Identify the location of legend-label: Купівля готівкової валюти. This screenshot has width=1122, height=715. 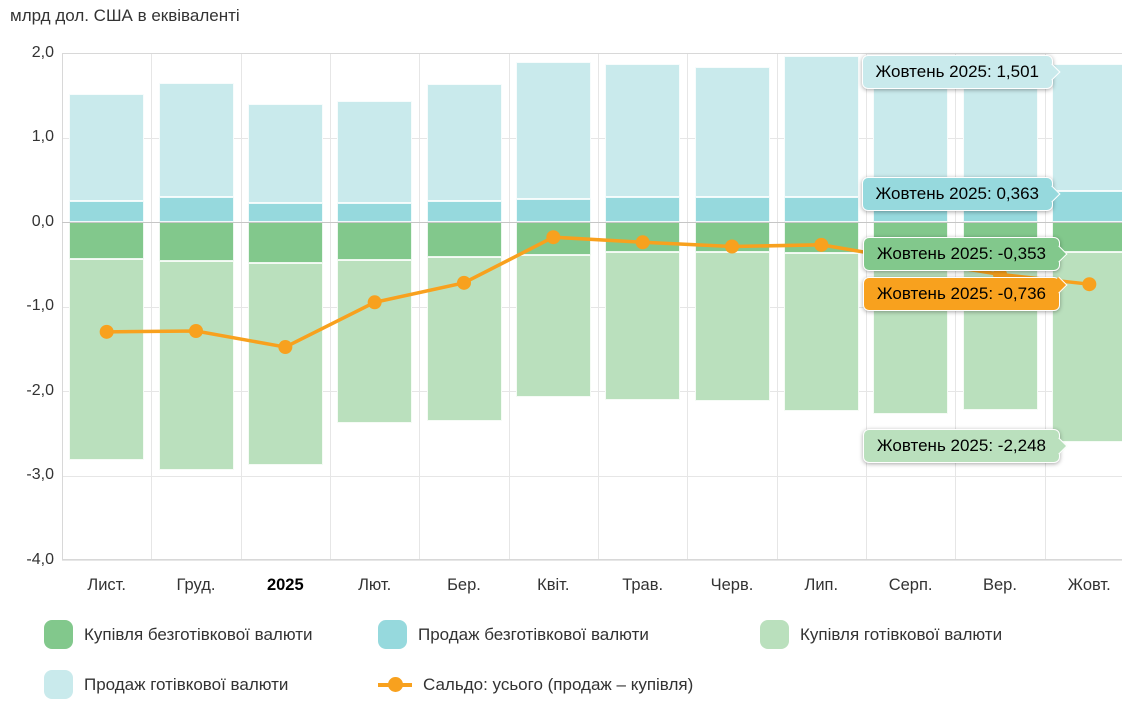
(901, 634).